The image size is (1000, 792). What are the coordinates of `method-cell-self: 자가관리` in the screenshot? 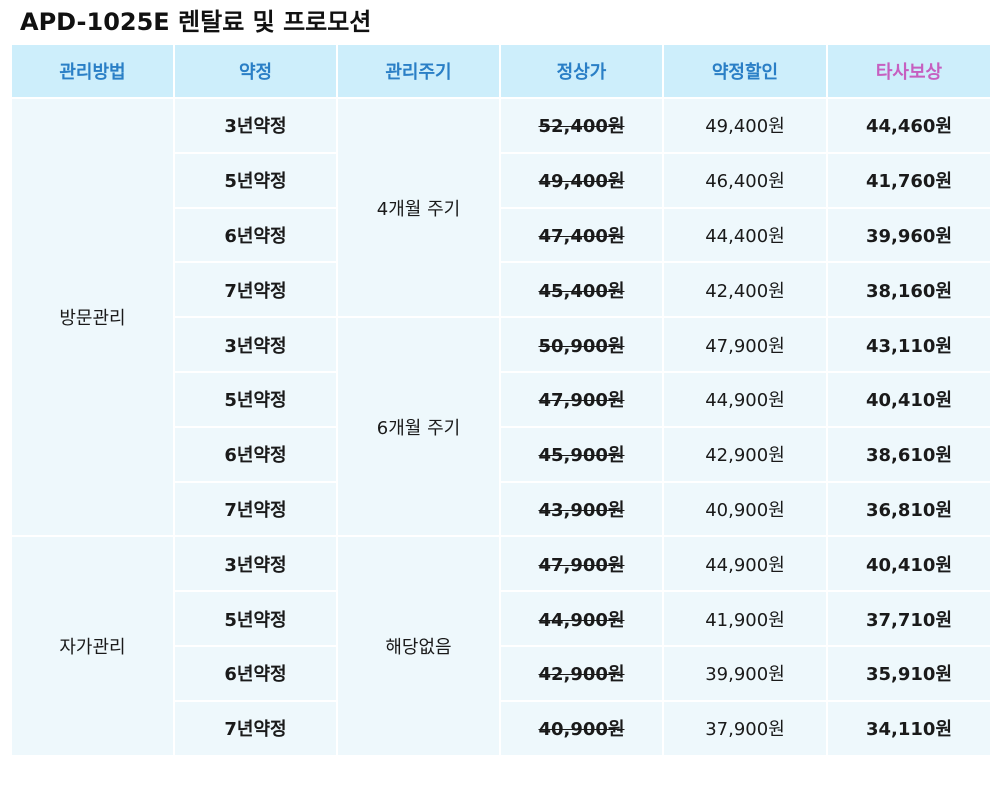 It's located at (92, 646).